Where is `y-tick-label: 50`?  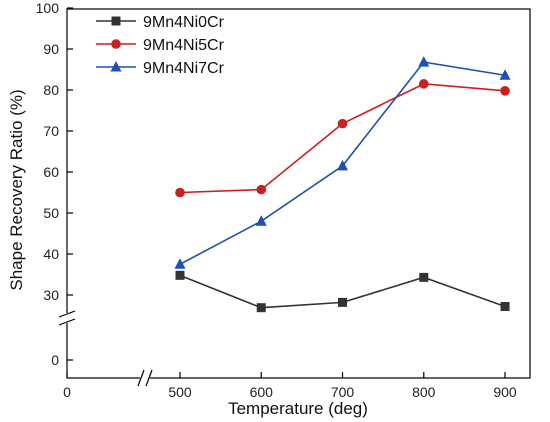
y-tick-label: 50 is located at coordinates (51, 213).